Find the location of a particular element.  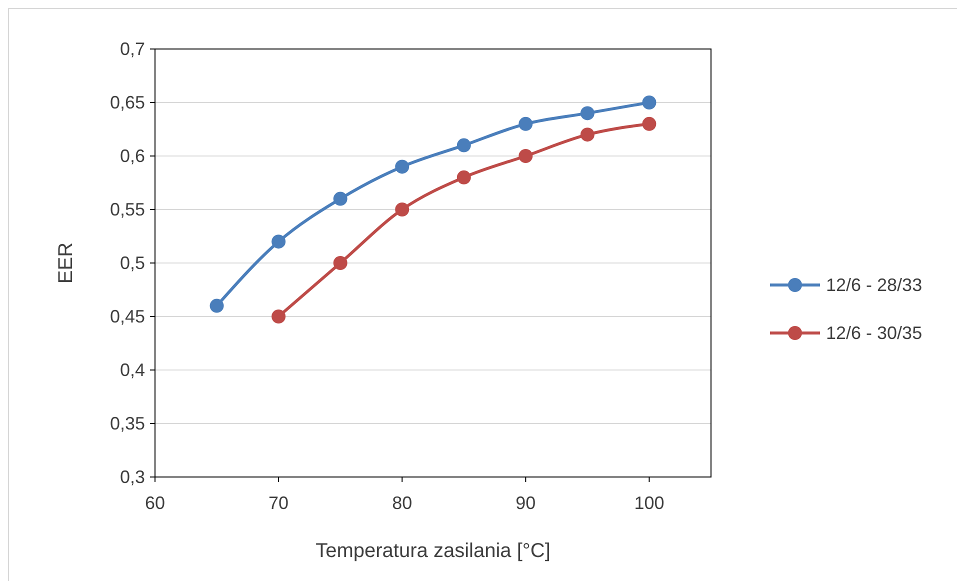

y-tick-label: 0,5 is located at coordinates (132, 263).